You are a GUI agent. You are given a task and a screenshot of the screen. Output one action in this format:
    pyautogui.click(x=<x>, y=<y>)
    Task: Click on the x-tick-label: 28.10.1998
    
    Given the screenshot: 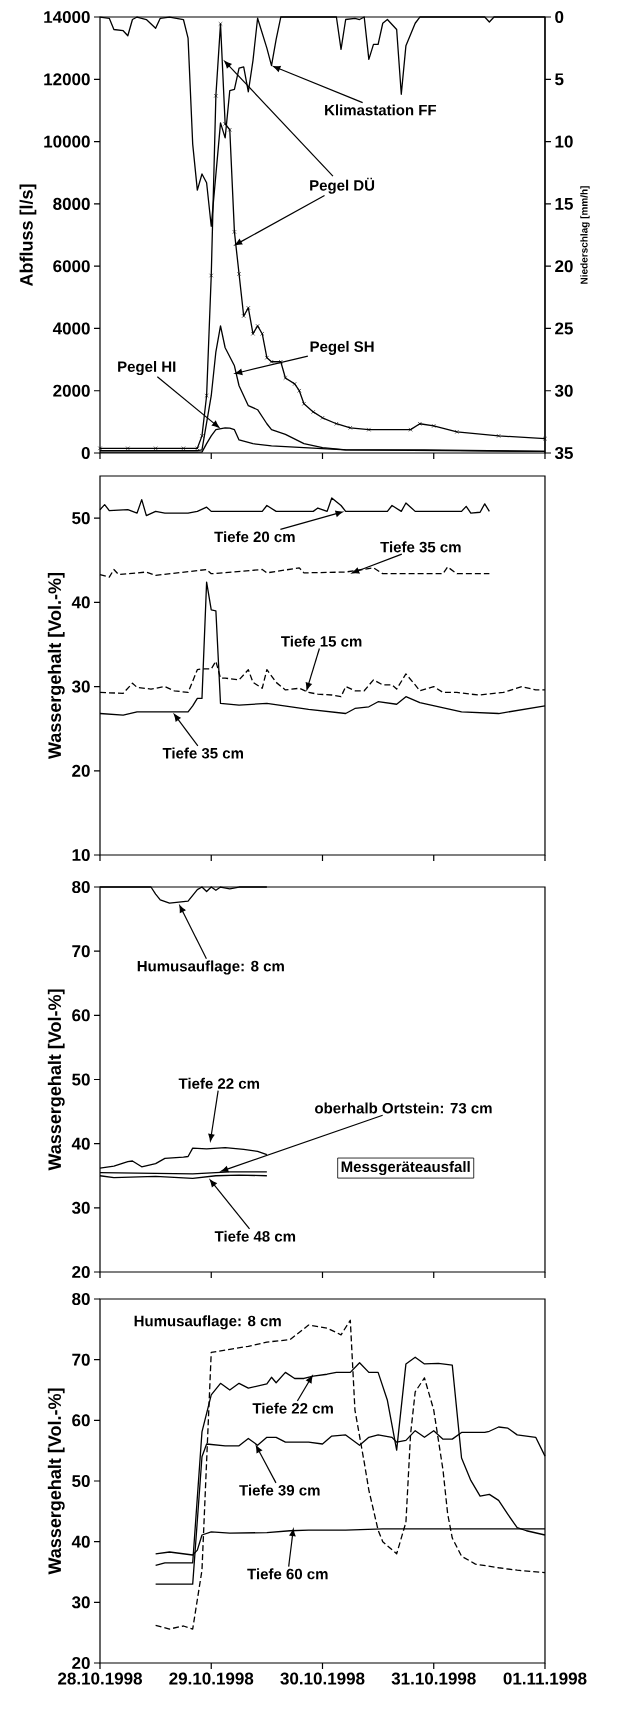 What is the action you would take?
    pyautogui.click(x=100, y=1678)
    